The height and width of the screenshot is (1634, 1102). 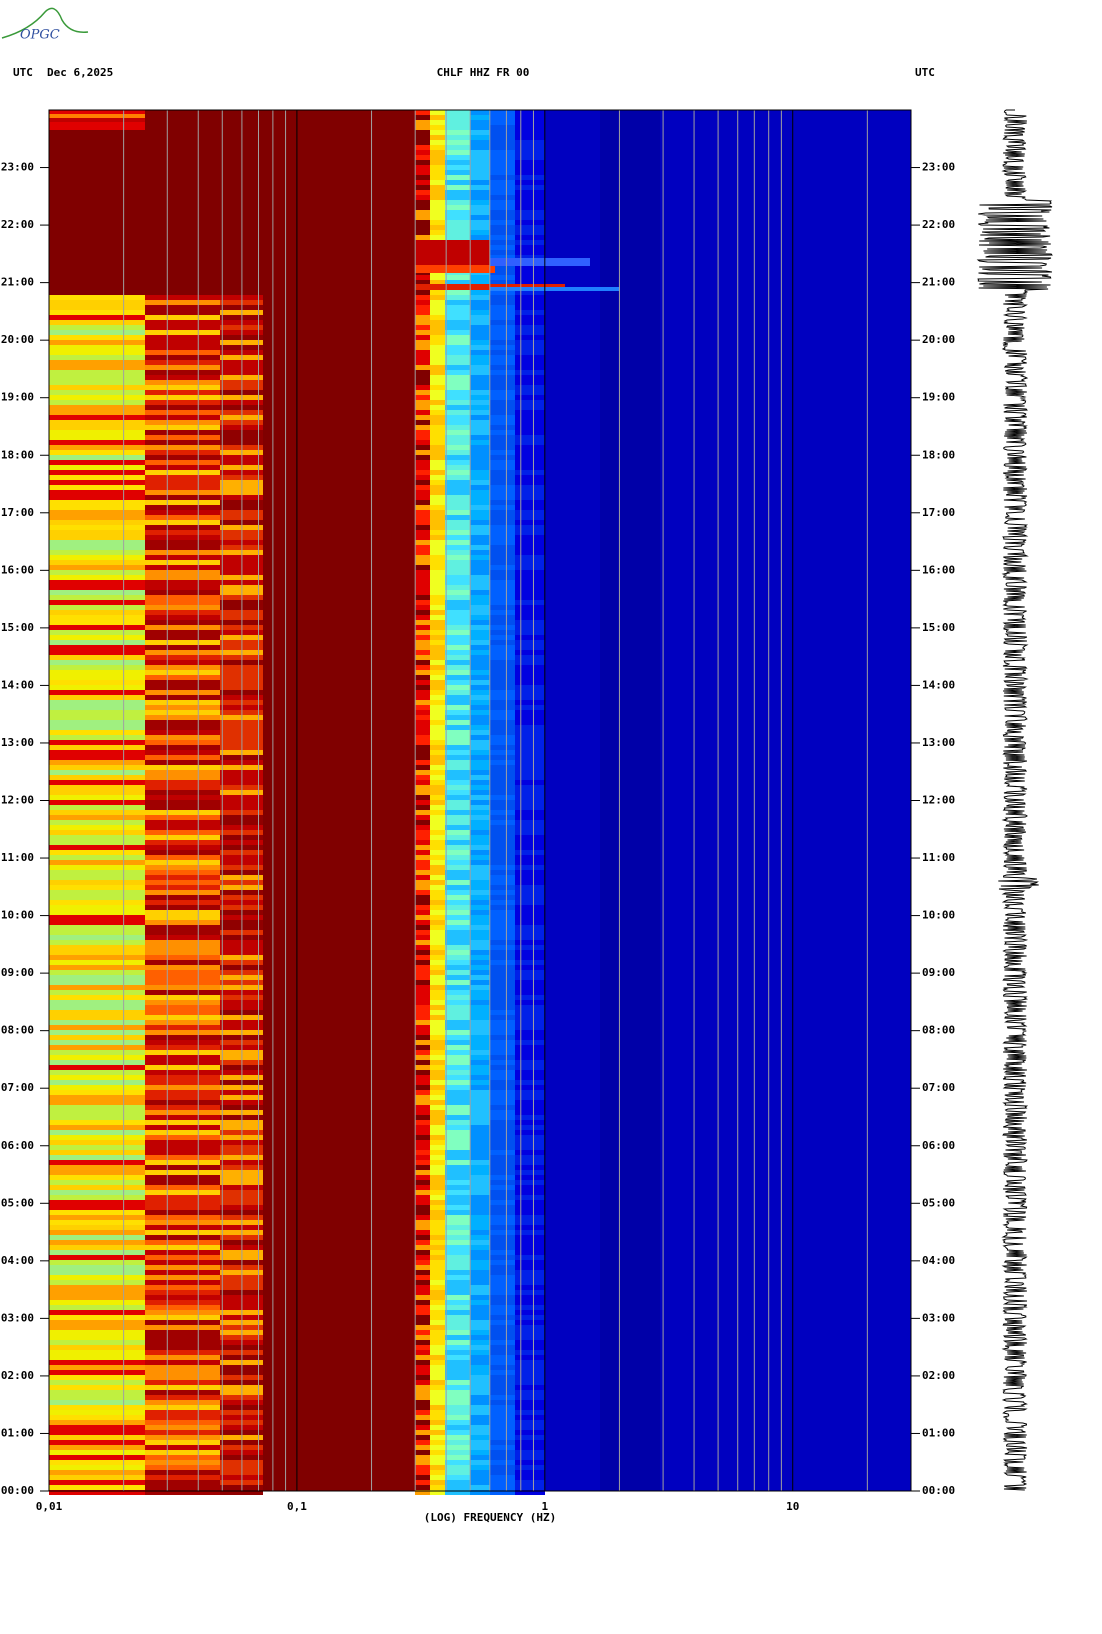 What do you see at coordinates (938, 1490) in the screenshot?
I see `y-tick-label-right: 00:00` at bounding box center [938, 1490].